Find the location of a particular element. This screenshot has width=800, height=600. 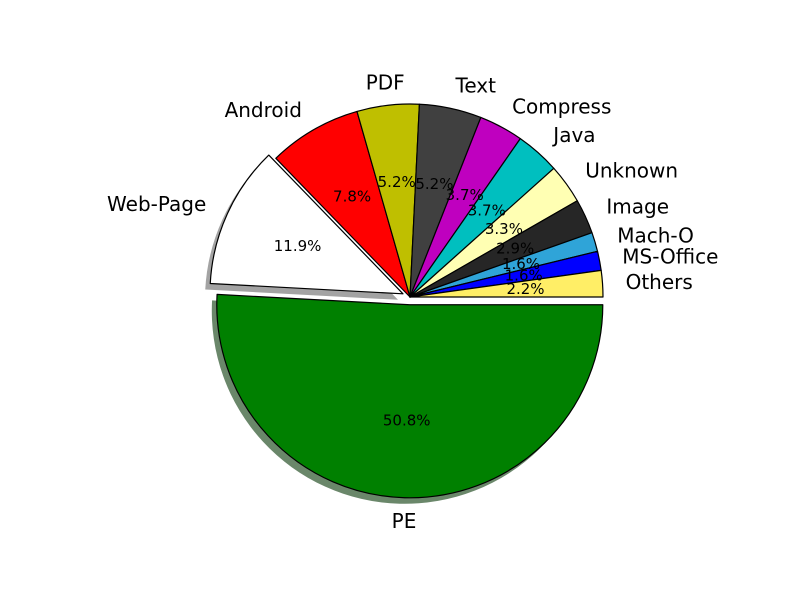

percent-label-compress: 3.7% is located at coordinates (465, 195).